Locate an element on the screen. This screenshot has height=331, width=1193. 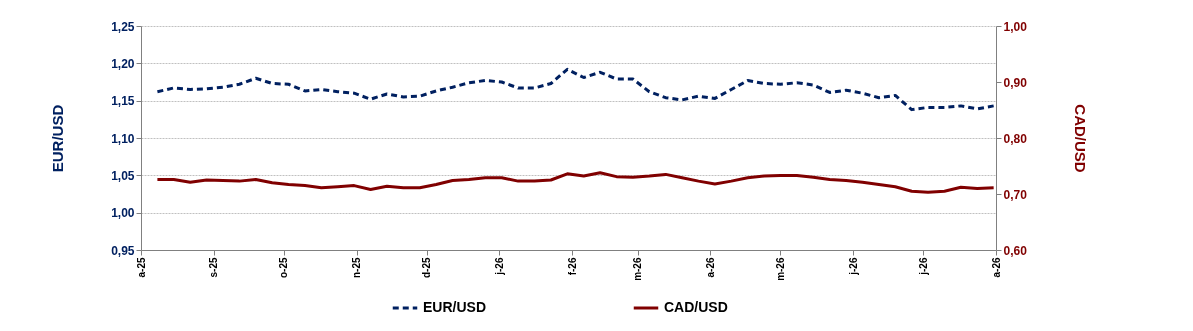
y-tick-label: 1,20 is located at coordinates (123, 63).